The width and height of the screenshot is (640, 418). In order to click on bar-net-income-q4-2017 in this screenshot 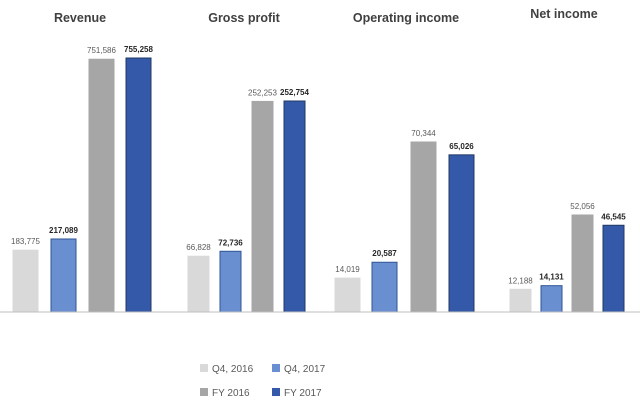, I will do `click(551, 299)`.